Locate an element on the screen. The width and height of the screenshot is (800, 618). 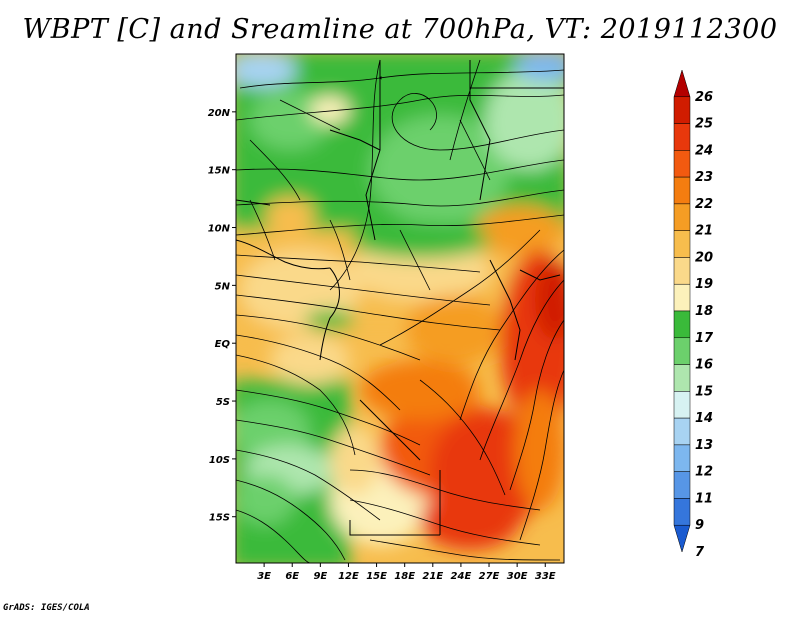
x-tick-label: 27E is located at coordinates (489, 576).